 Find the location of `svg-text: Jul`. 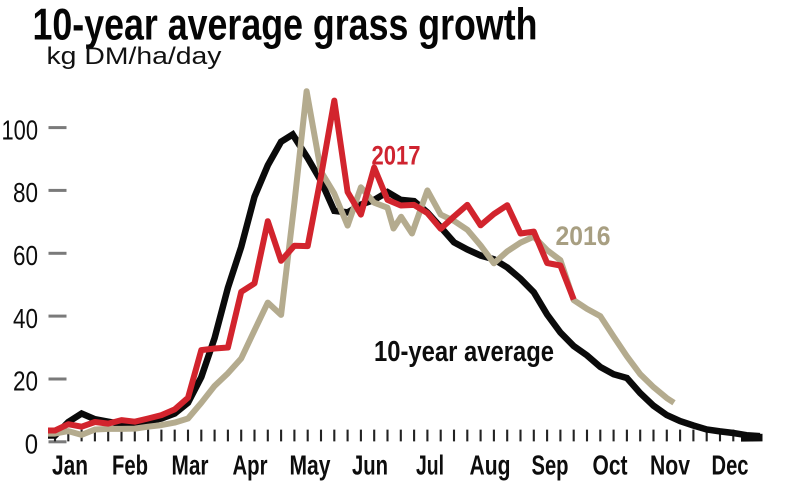

svg-text: Jul is located at coordinates (430, 464).